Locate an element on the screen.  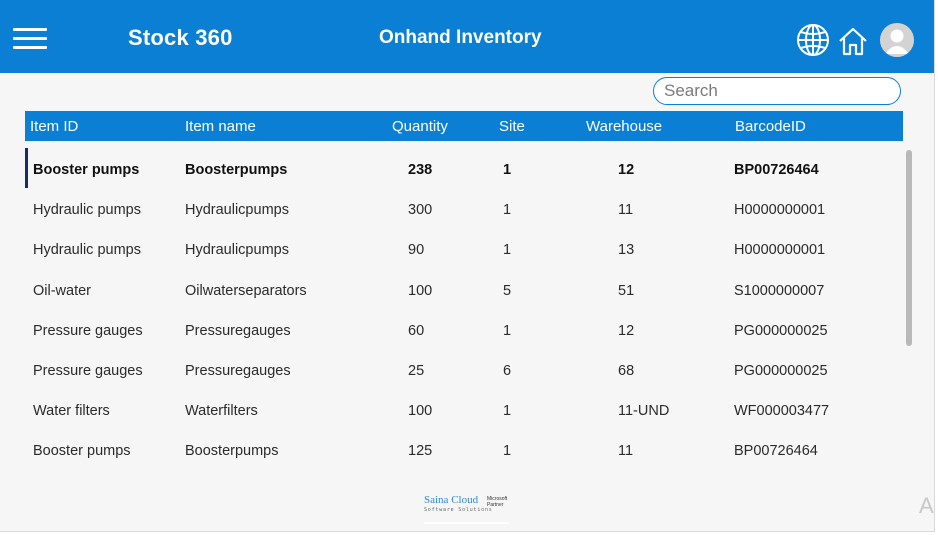
cell-item-id: Oil-water is located at coordinates (62, 291).